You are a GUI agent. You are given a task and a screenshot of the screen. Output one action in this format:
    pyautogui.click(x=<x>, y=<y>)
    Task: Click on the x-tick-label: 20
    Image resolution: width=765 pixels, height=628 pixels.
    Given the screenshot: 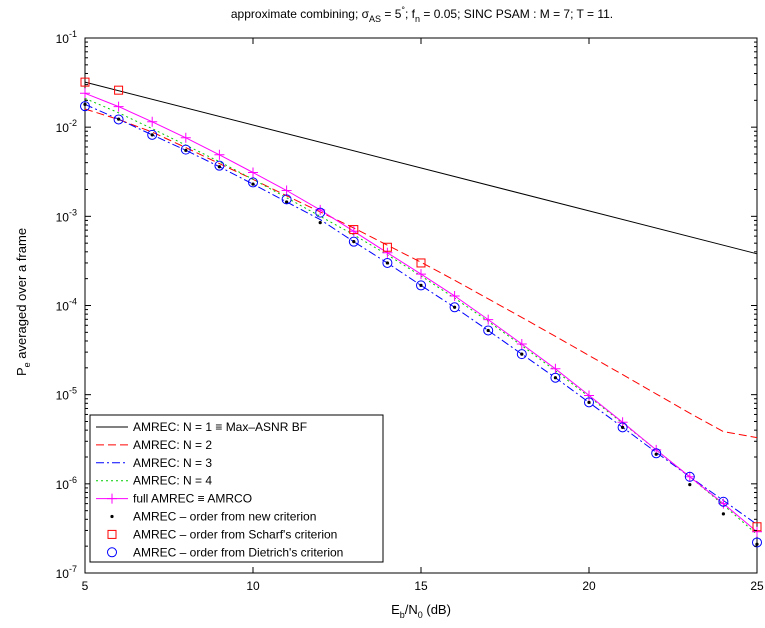 What is the action you would take?
    pyautogui.click(x=589, y=586)
    